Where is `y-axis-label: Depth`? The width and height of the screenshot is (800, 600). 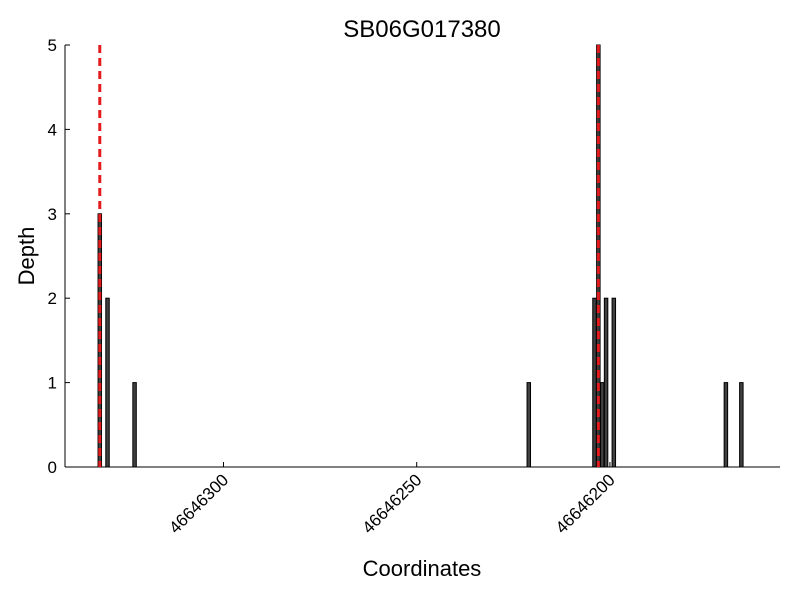
y-axis-label: Depth is located at coordinates (26, 256).